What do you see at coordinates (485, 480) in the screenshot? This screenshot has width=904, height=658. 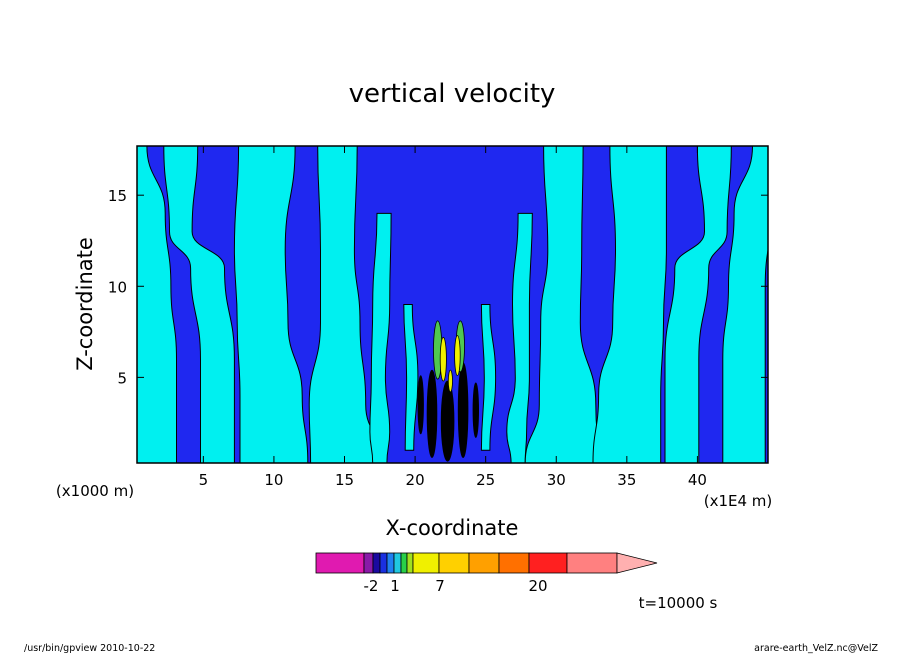 I see `x-tick-label: 25` at bounding box center [485, 480].